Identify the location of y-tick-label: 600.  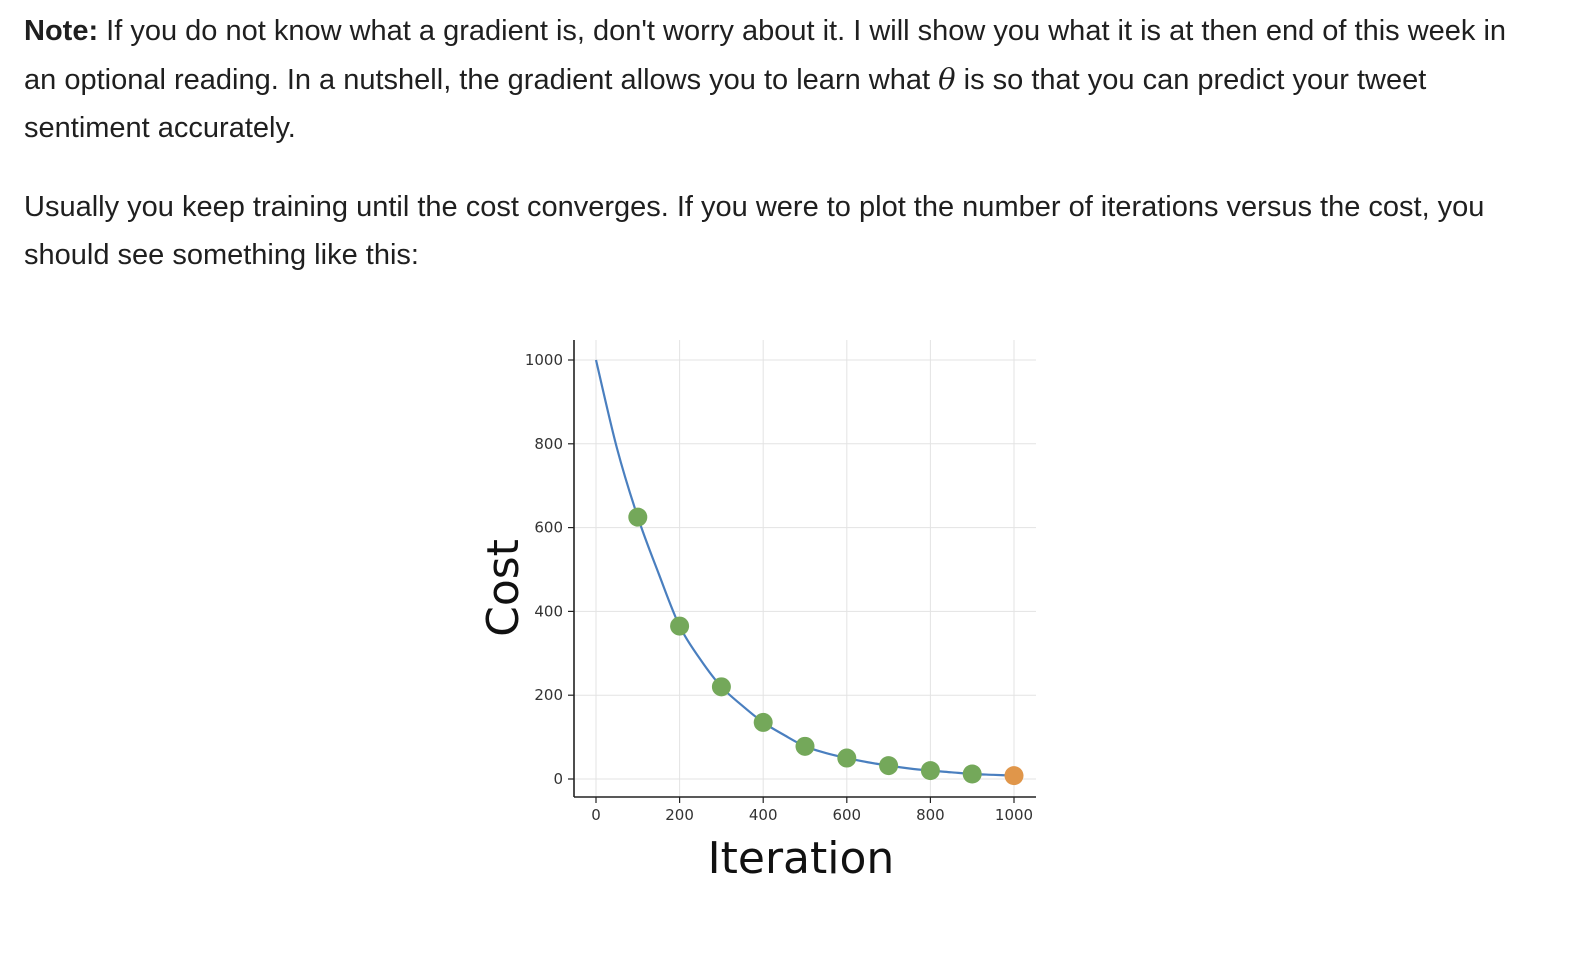
(548, 528).